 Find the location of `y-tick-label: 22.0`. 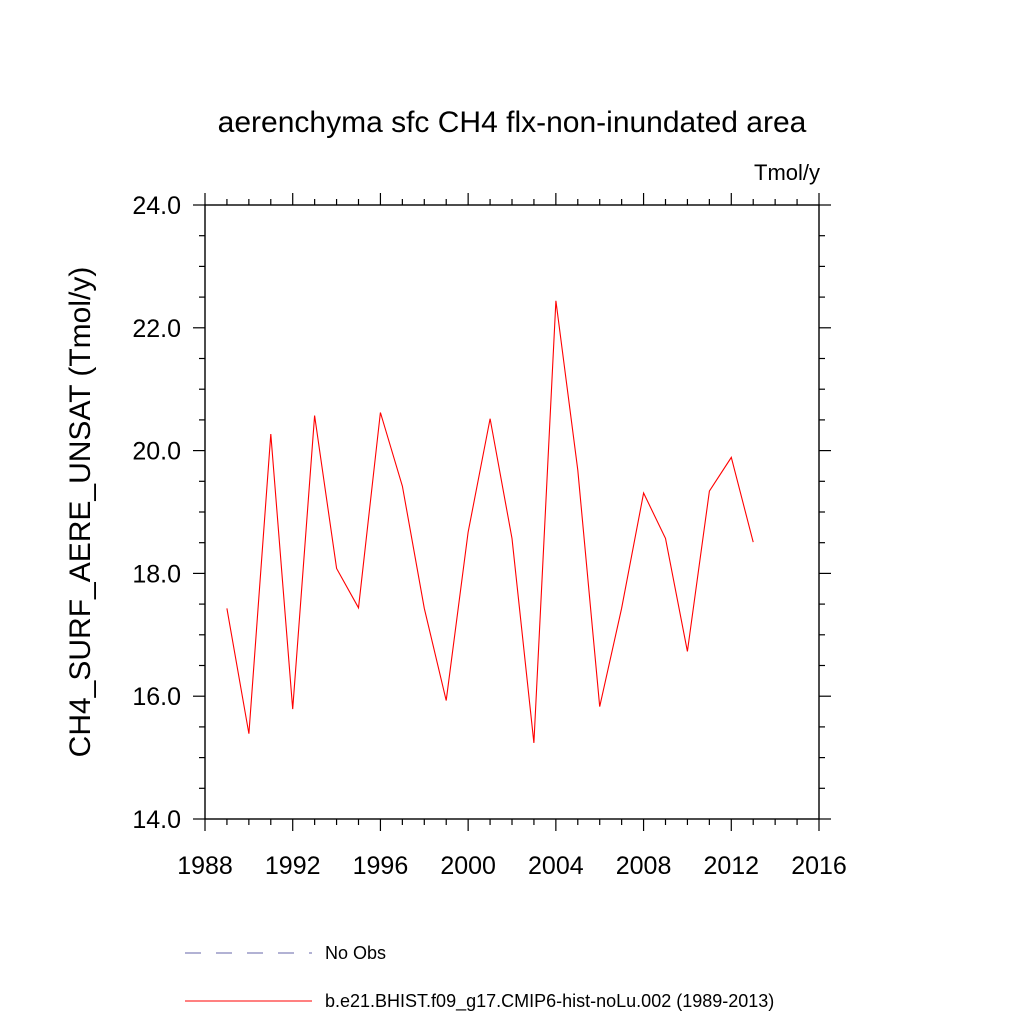

y-tick-label: 22.0 is located at coordinates (156, 329).